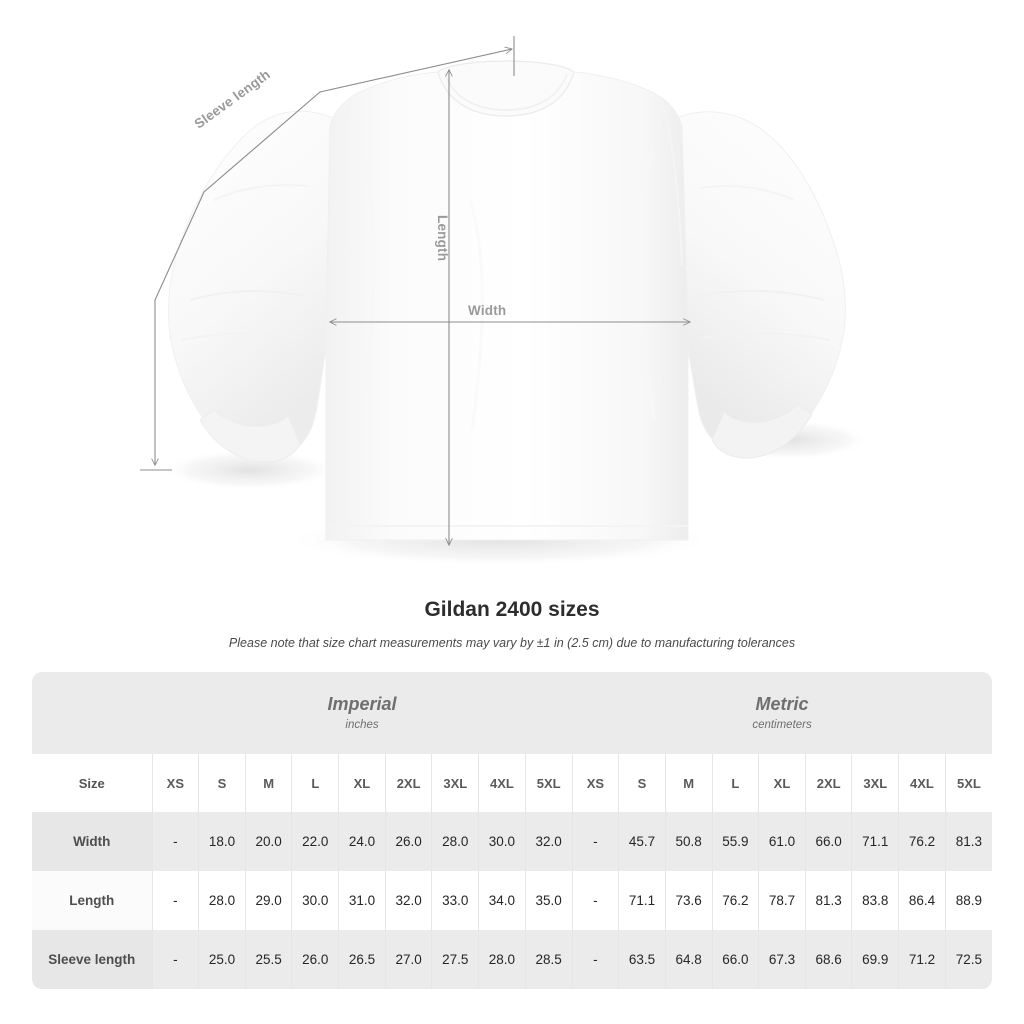 The height and width of the screenshot is (1024, 1024). I want to click on unit-banner-cell: Metric centimeters, so click(782, 713).